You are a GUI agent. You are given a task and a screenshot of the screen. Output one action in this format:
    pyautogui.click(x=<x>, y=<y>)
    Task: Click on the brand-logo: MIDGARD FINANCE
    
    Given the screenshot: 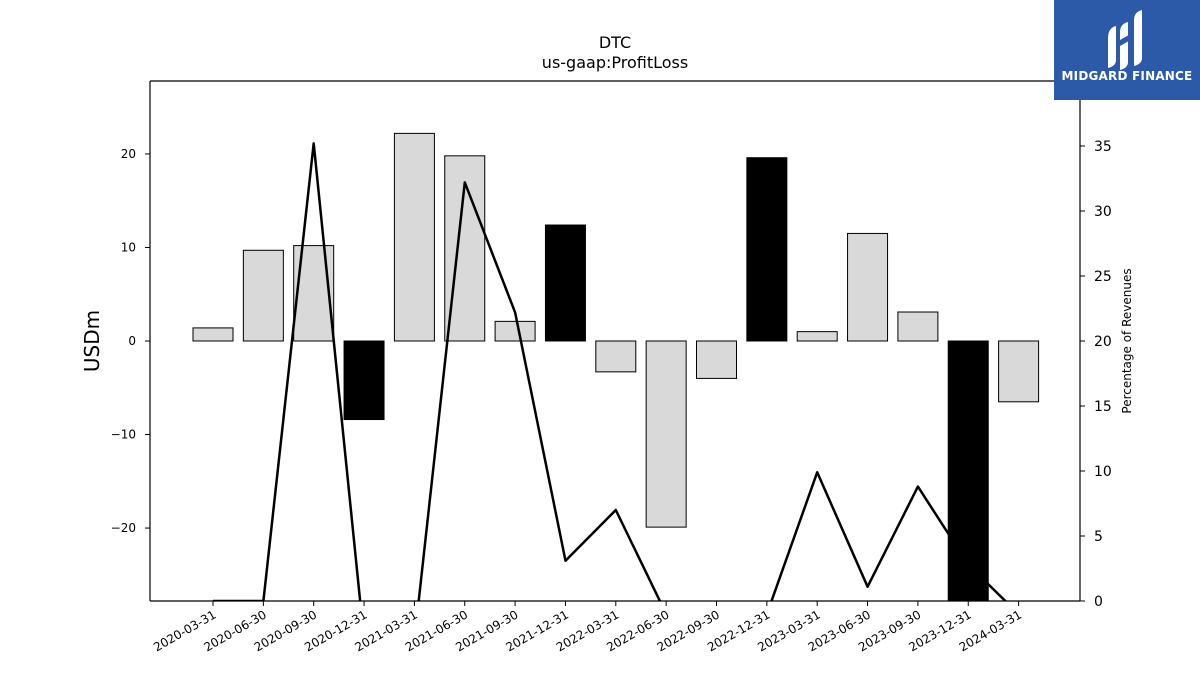 What is the action you would take?
    pyautogui.click(x=1127, y=50)
    